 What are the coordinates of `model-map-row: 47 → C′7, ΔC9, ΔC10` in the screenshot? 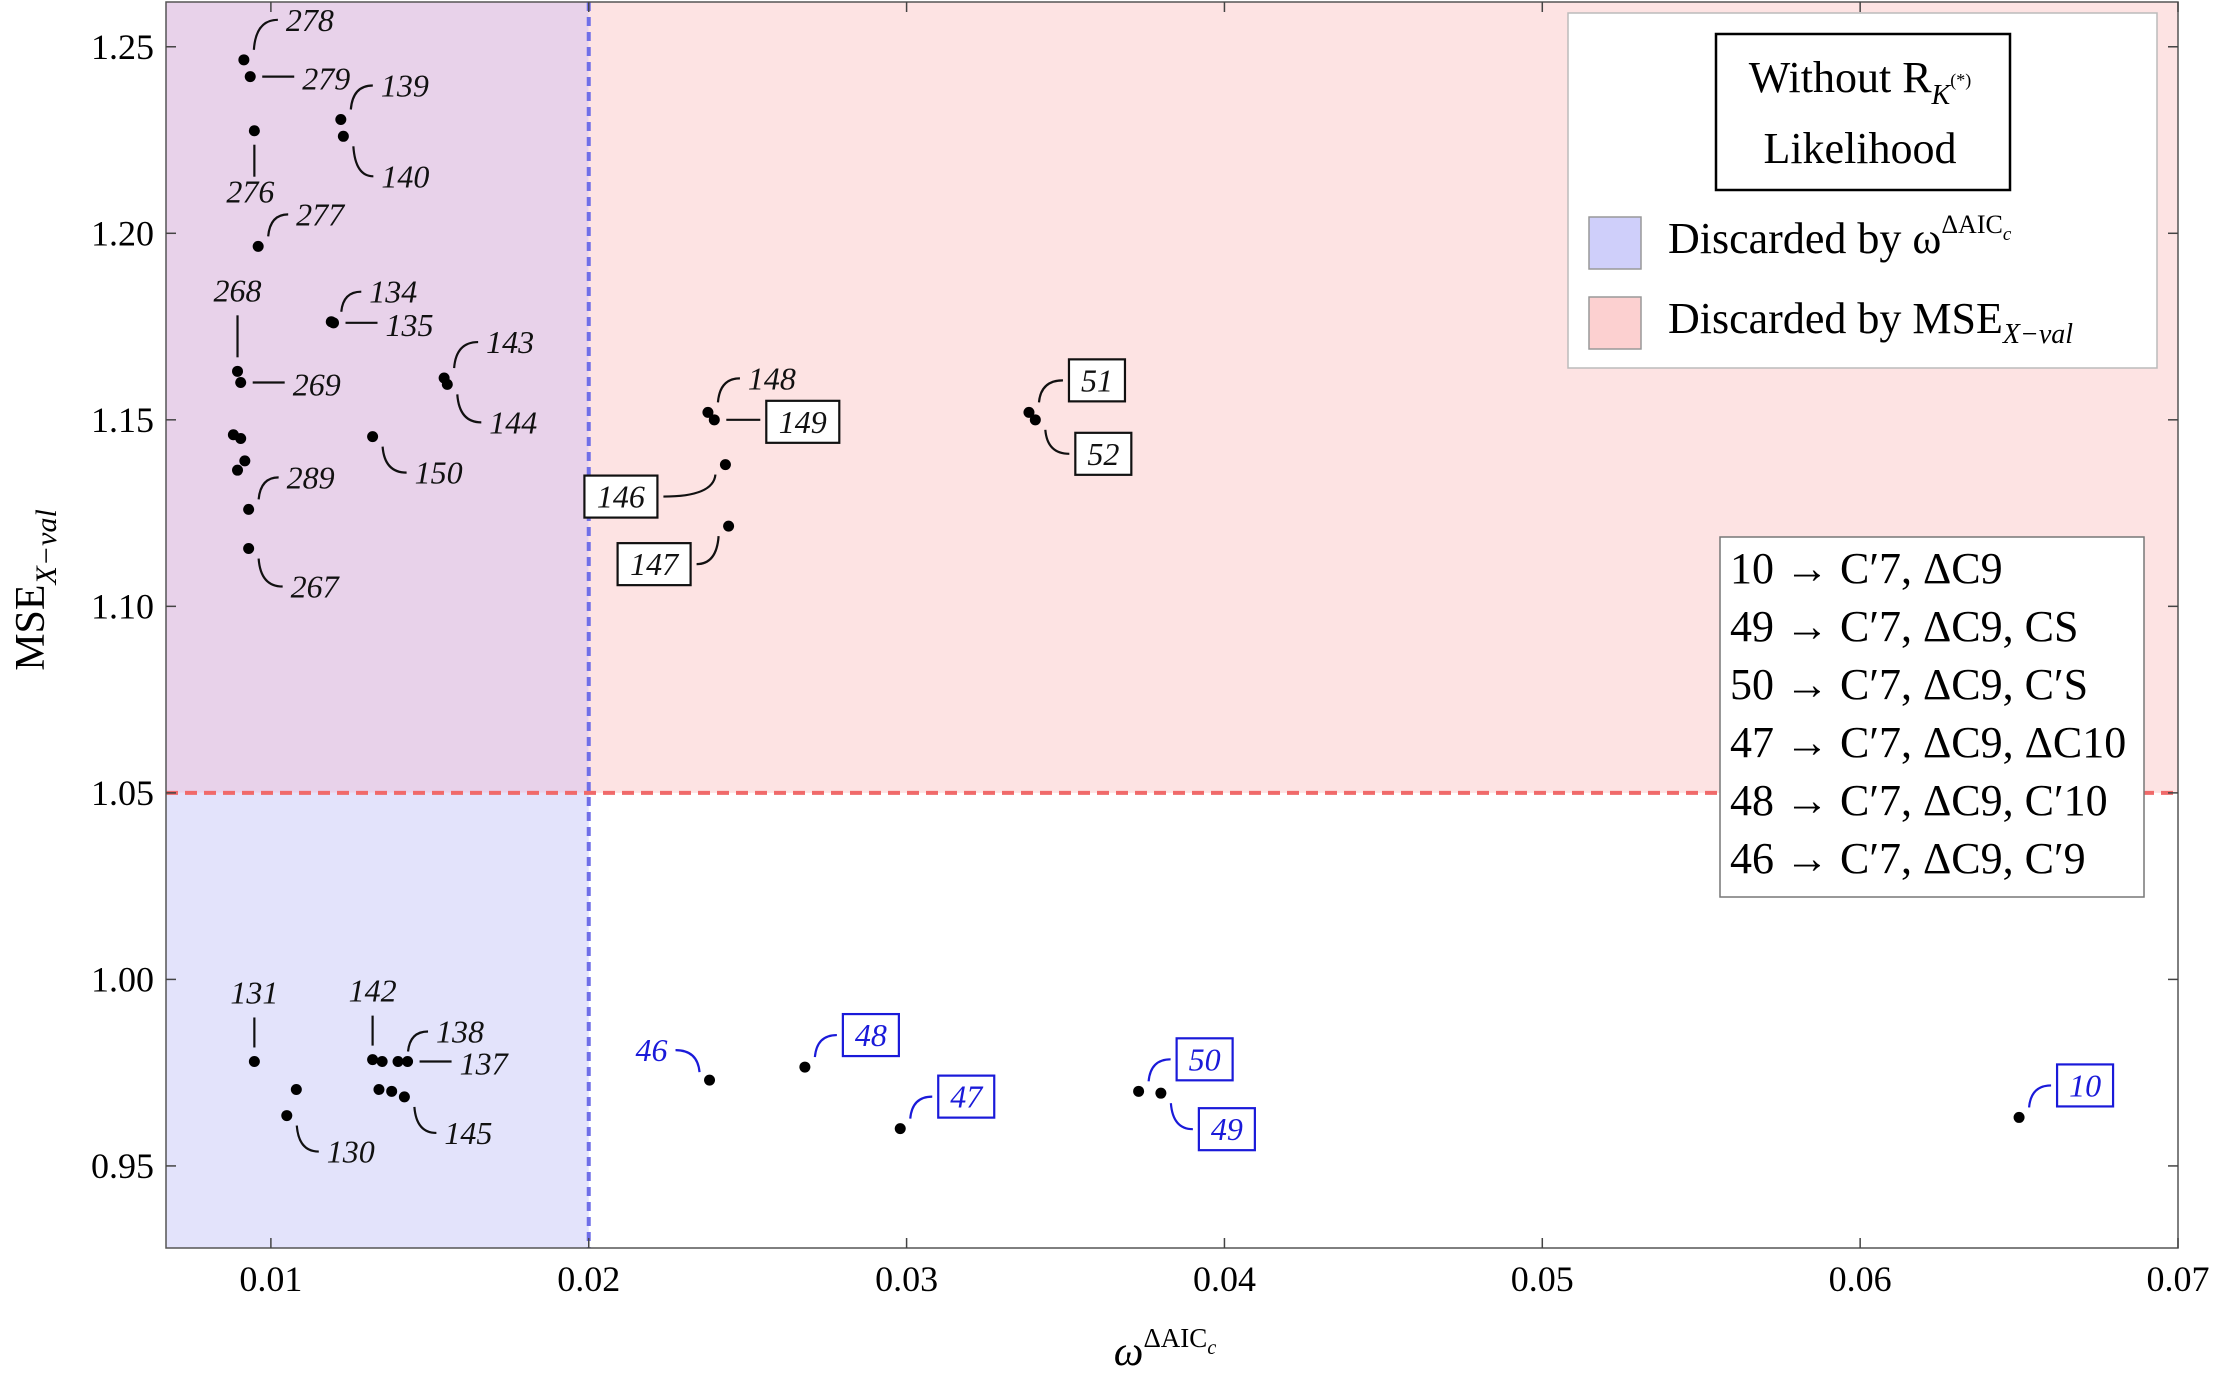 It's located at (1928, 742).